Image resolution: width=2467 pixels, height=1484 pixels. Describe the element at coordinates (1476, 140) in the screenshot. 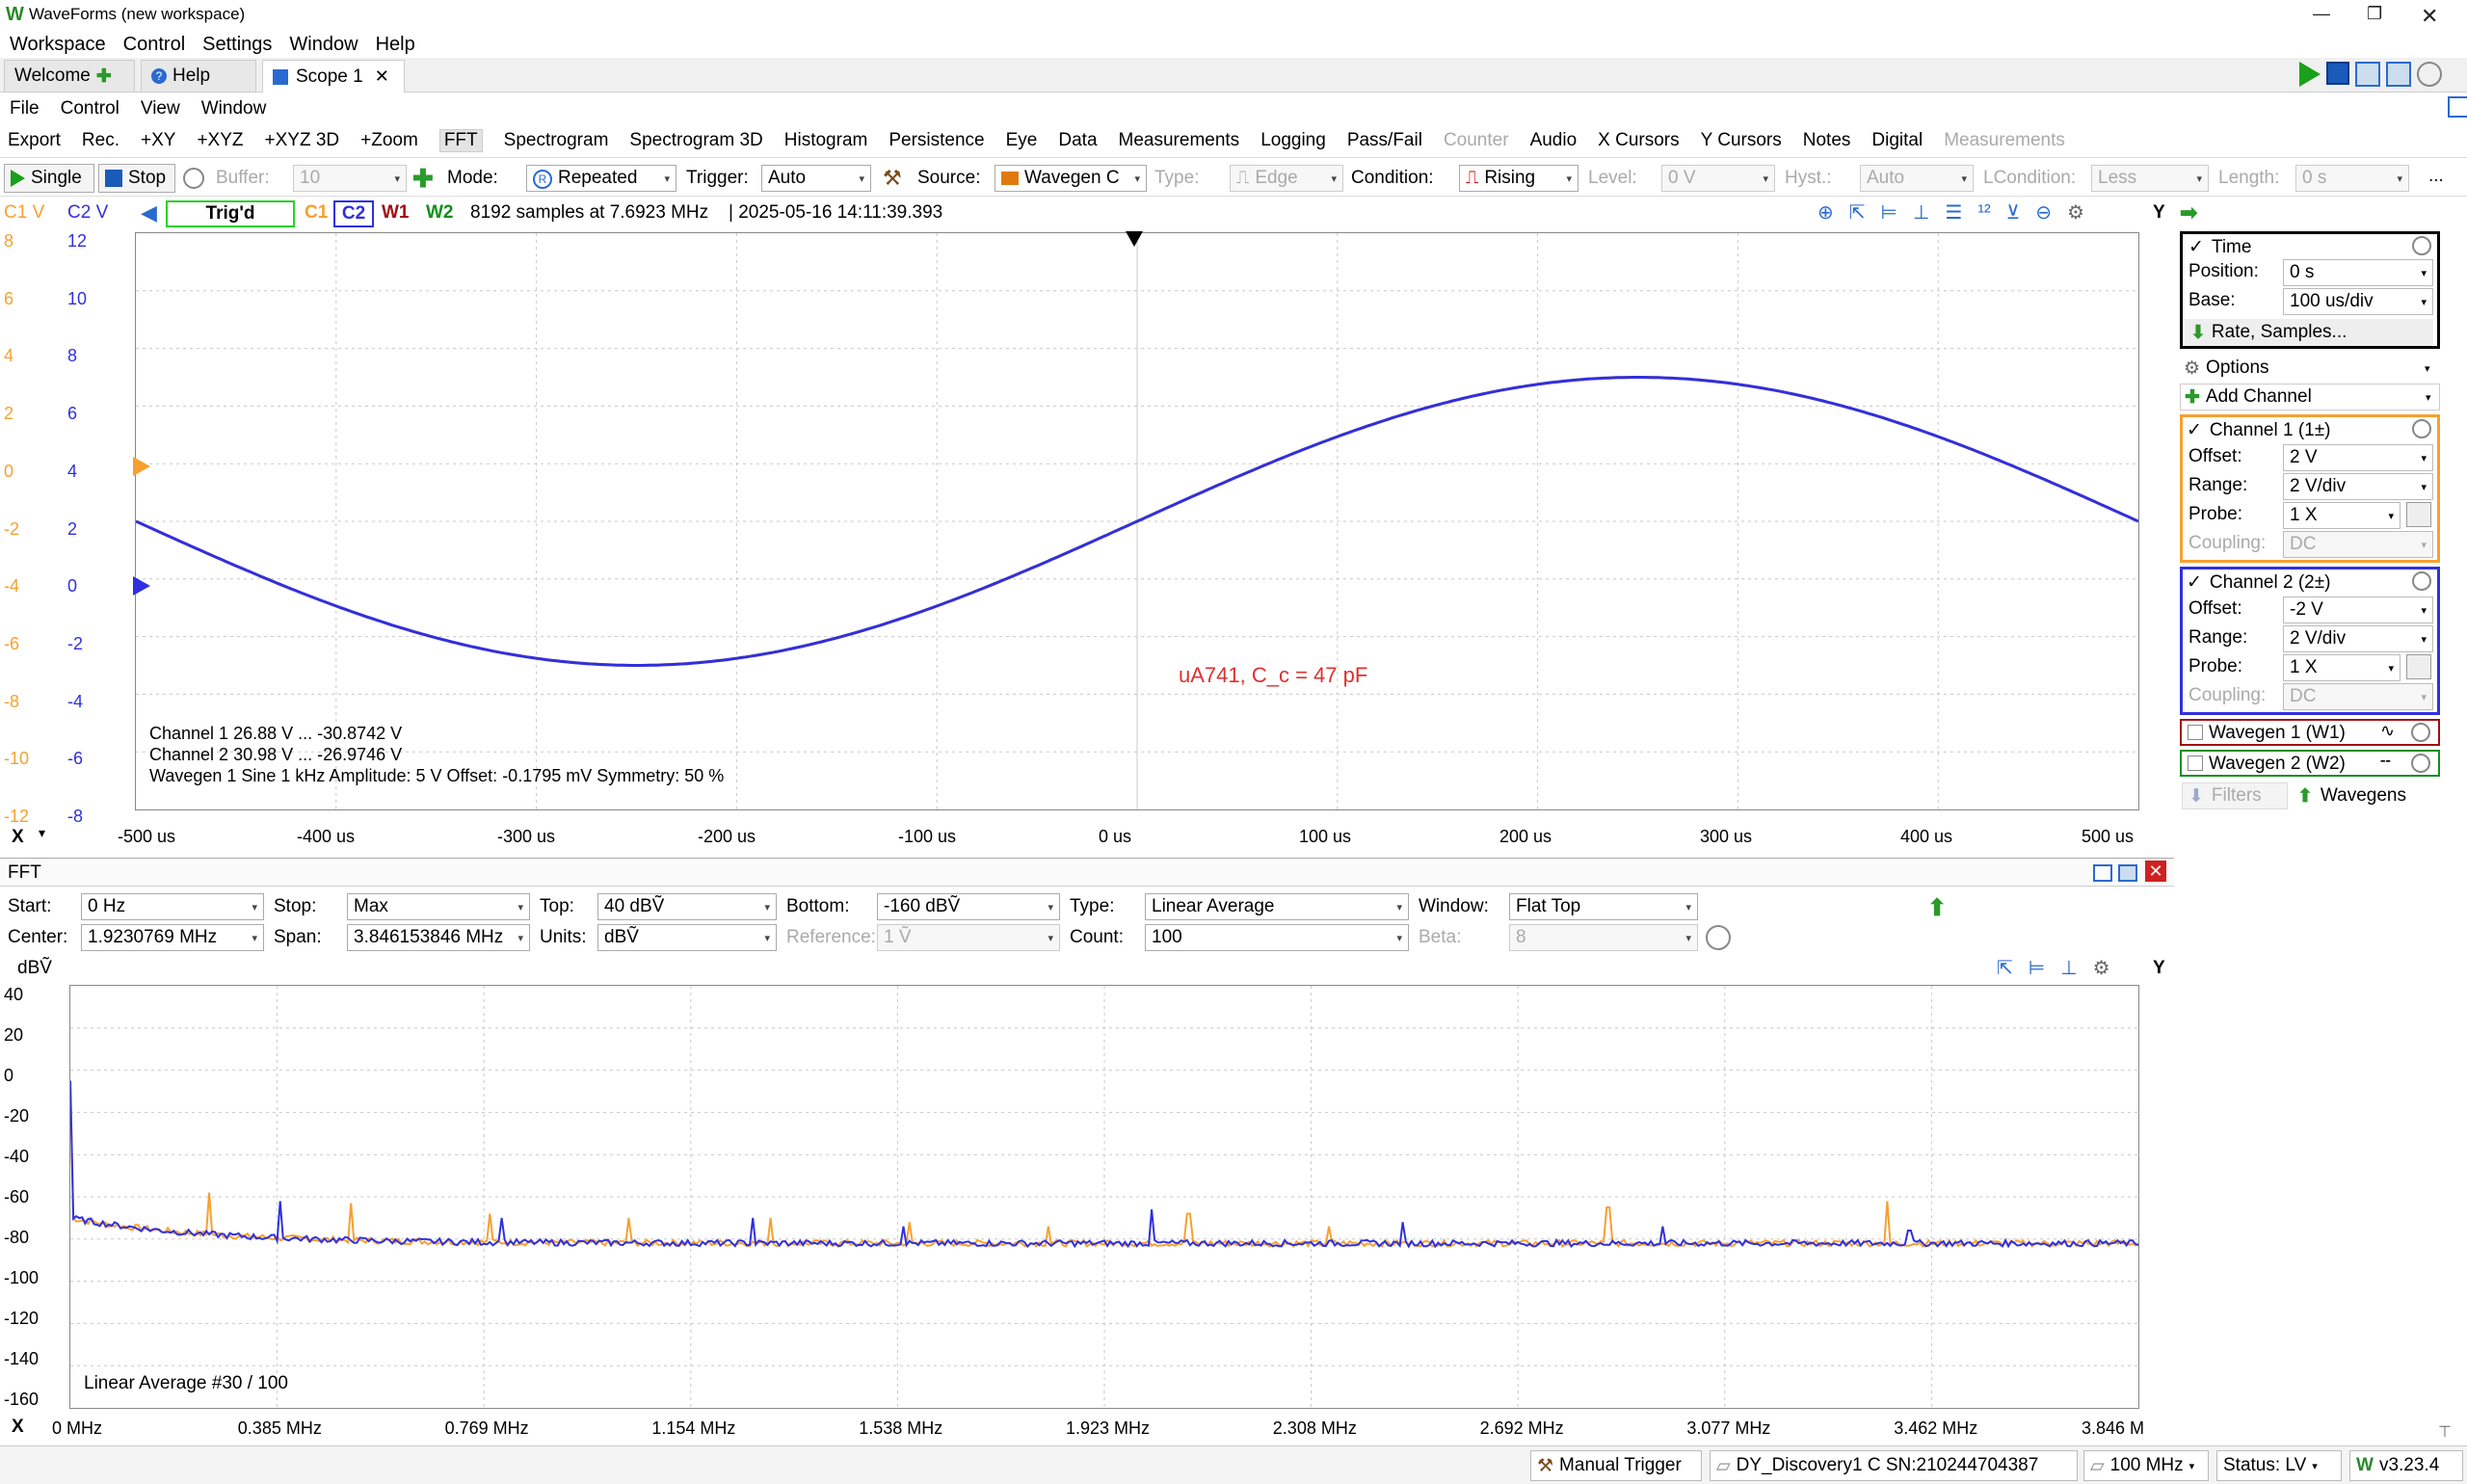

I see `view-button-counter: Counter` at that location.